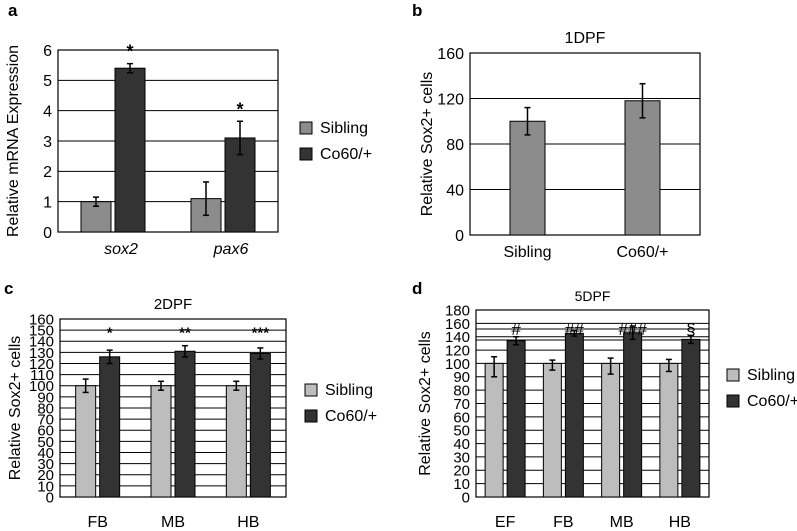 This screenshot has width=797, height=531. Describe the element at coordinates (457, 310) in the screenshot. I see `y-tick-label: 180` at that location.